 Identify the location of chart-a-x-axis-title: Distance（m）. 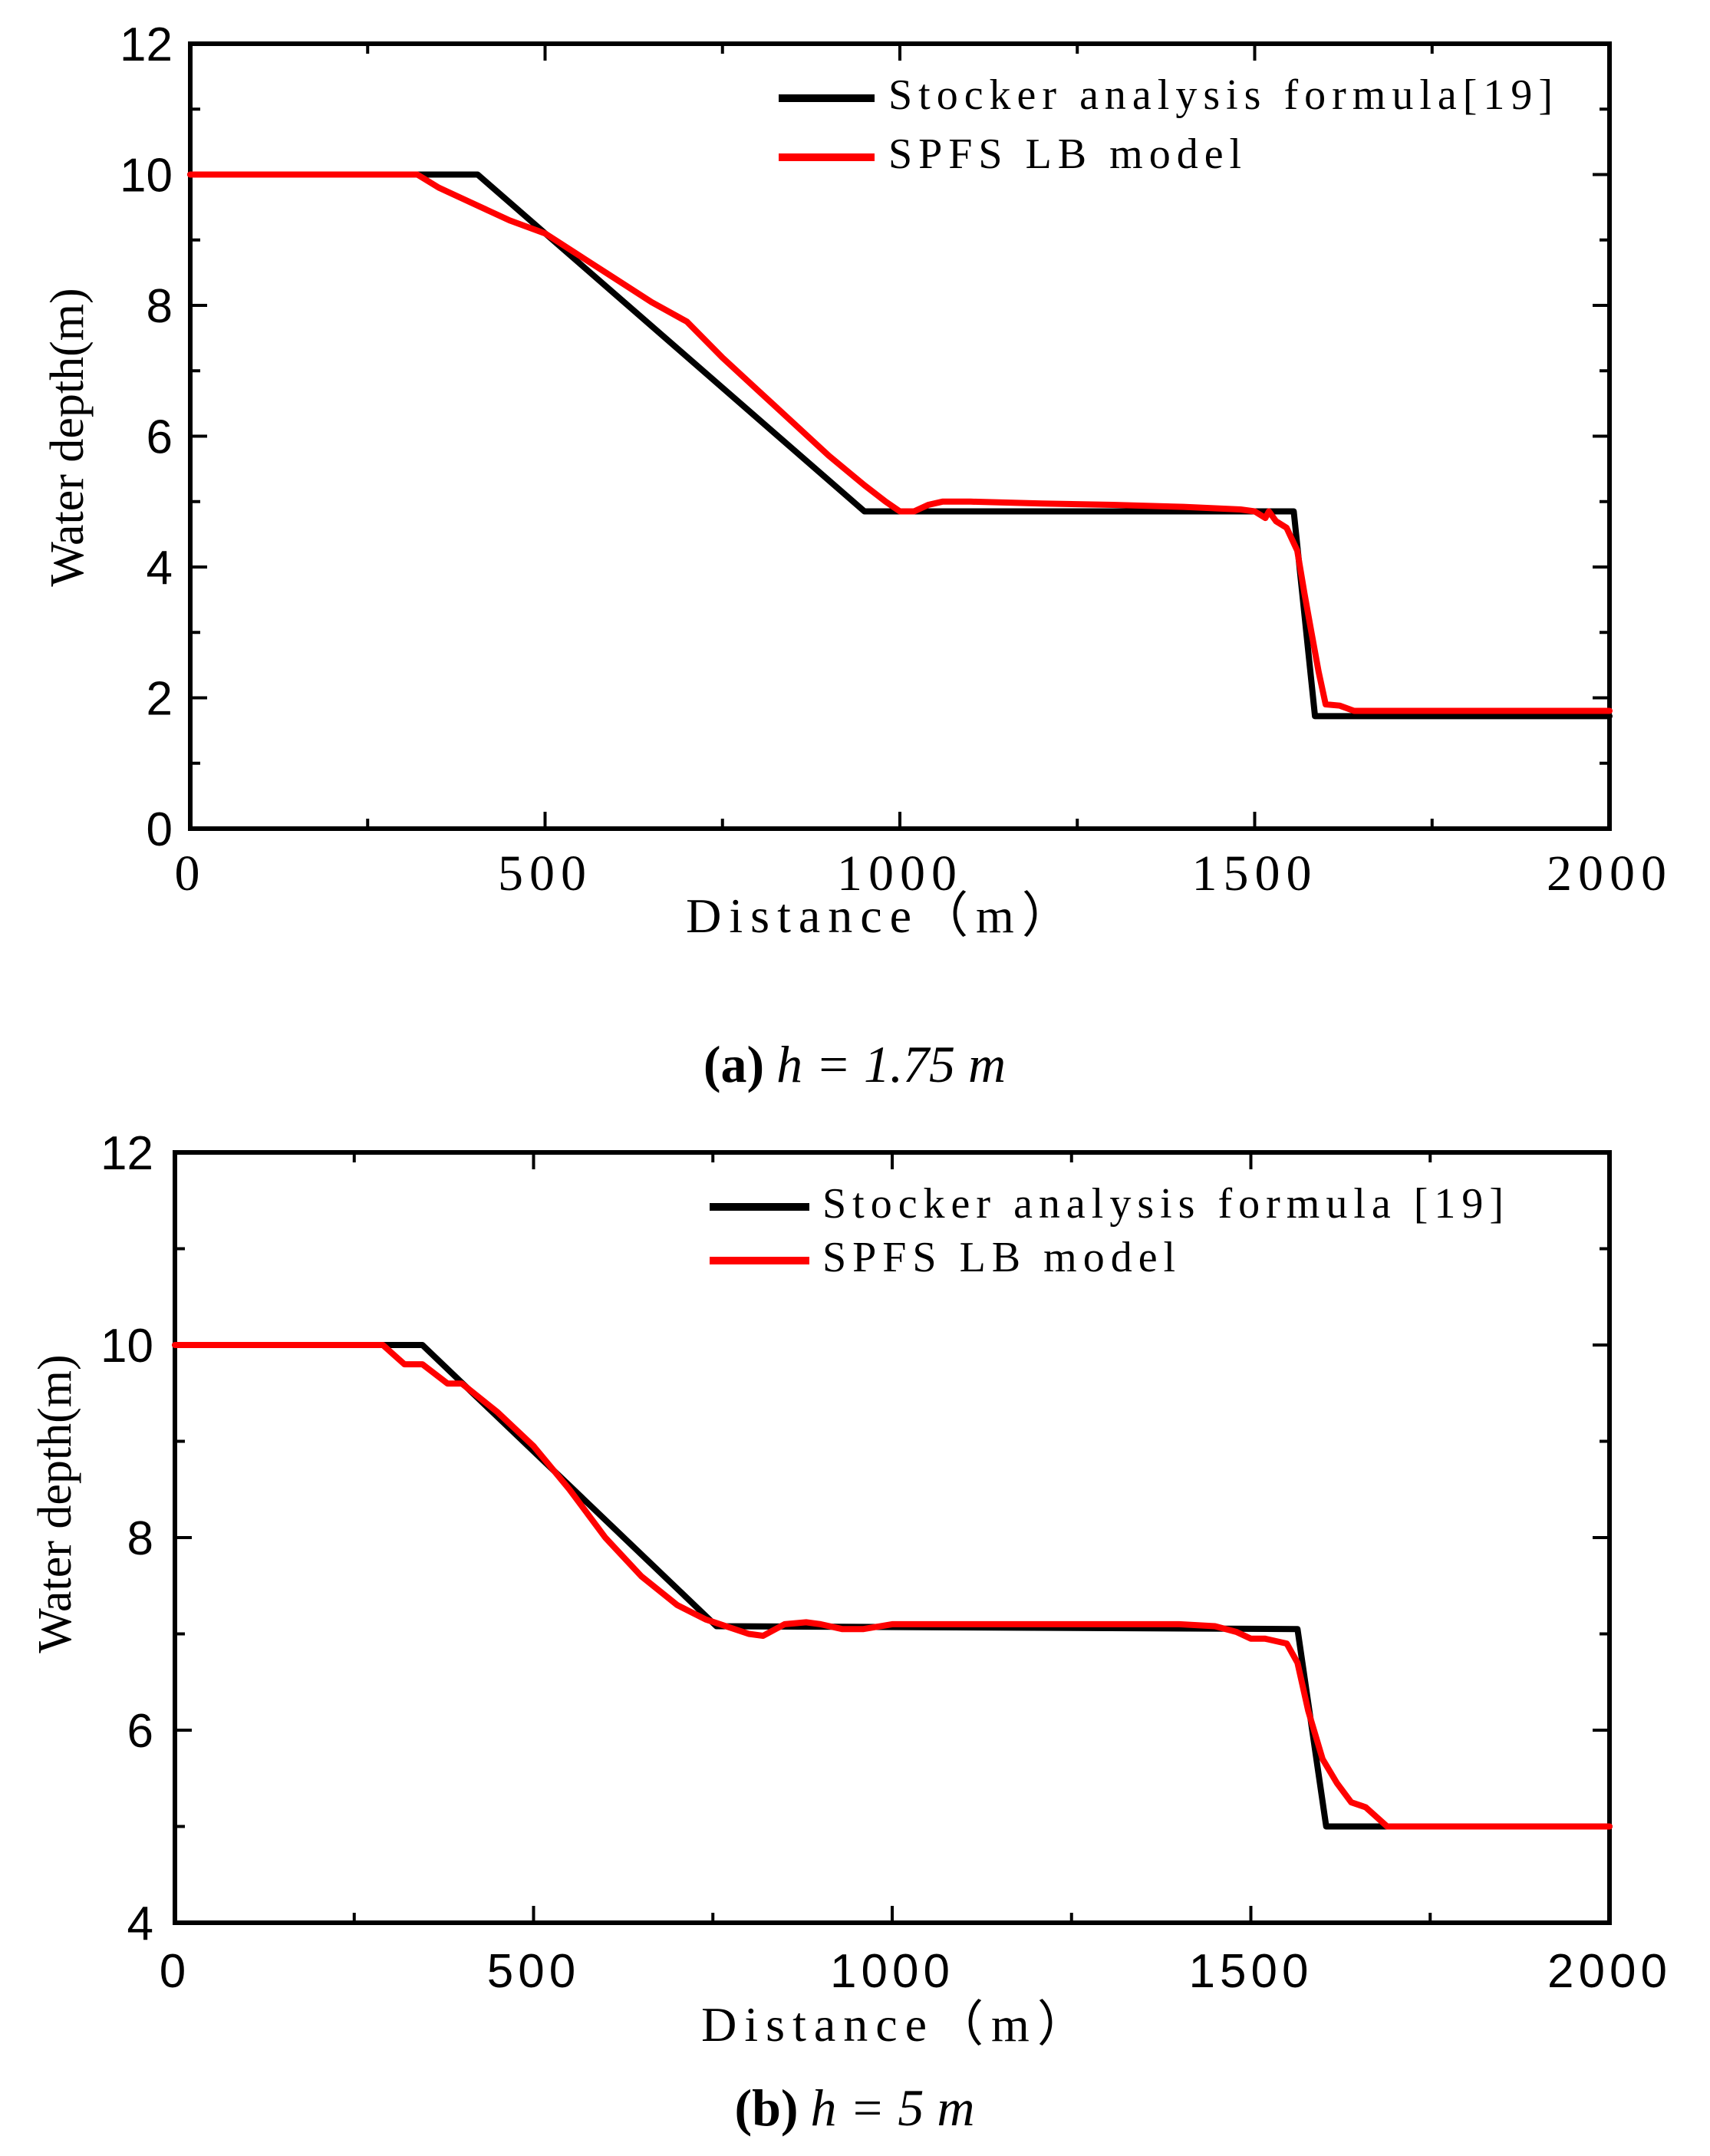
(882, 915).